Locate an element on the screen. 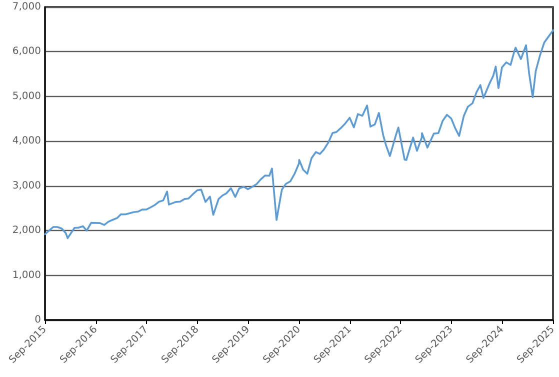  y-tick-label: 1,000 is located at coordinates (26, 275).